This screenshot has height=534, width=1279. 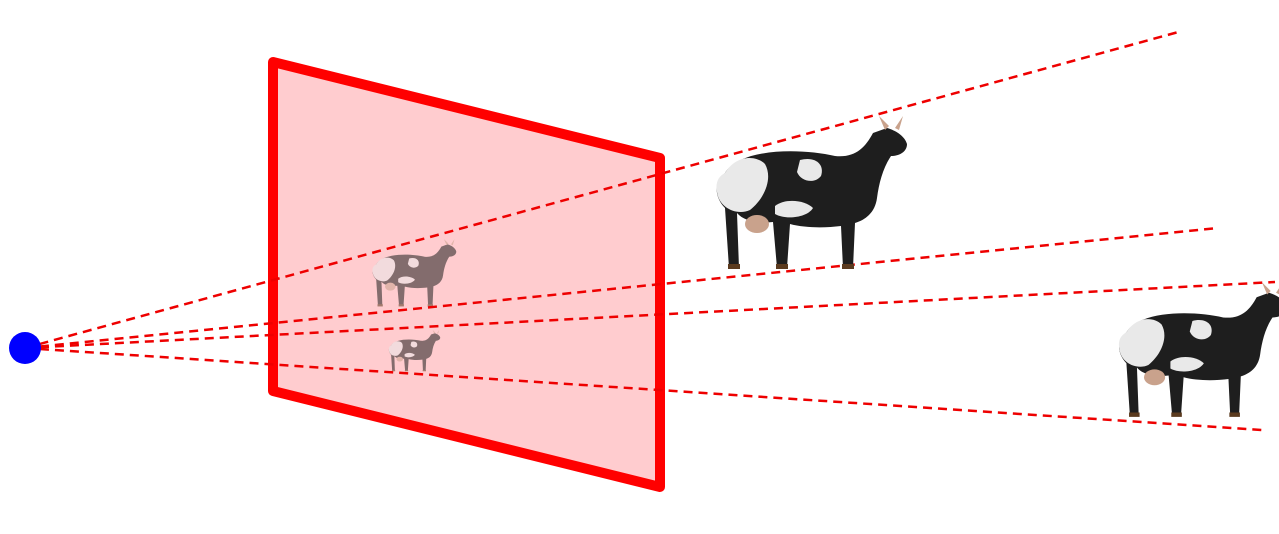 What do you see at coordinates (1198, 349) in the screenshot?
I see `cow-far` at bounding box center [1198, 349].